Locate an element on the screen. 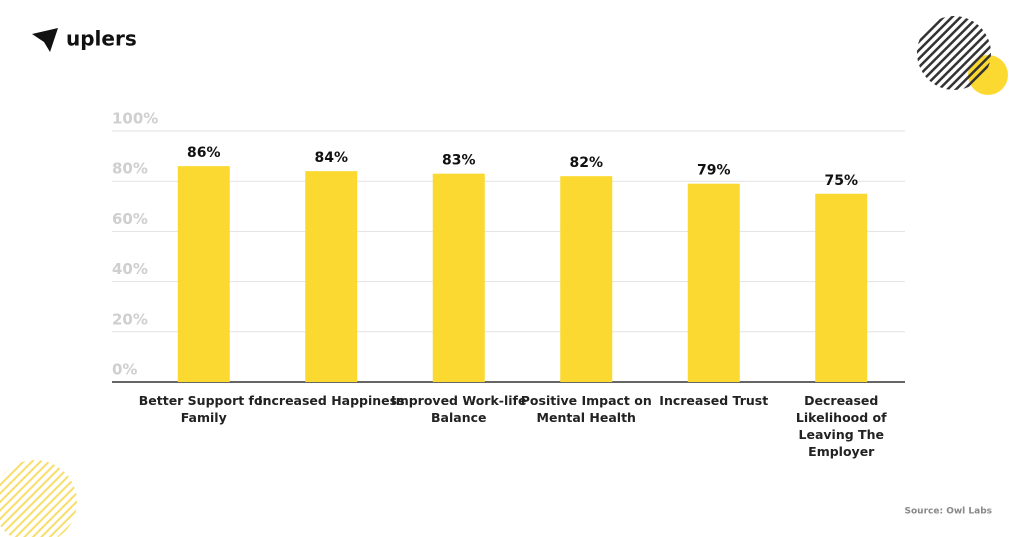  logo-icon is located at coordinates (45, 40).